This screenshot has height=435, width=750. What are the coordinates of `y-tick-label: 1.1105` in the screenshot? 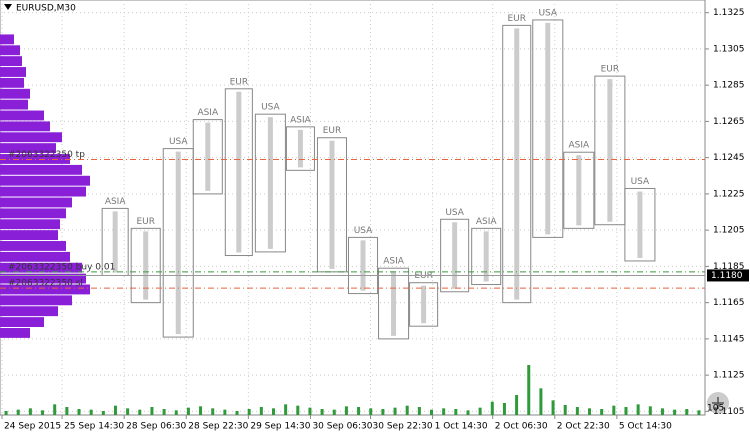 It's located at (729, 412).